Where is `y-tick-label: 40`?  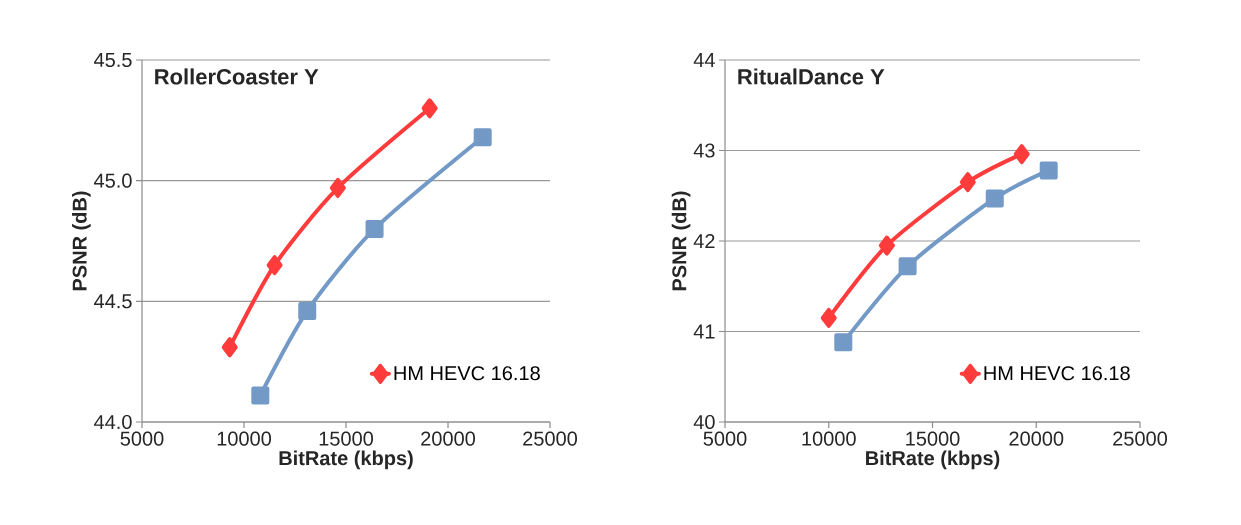
y-tick-label: 40 is located at coordinates (704, 422).